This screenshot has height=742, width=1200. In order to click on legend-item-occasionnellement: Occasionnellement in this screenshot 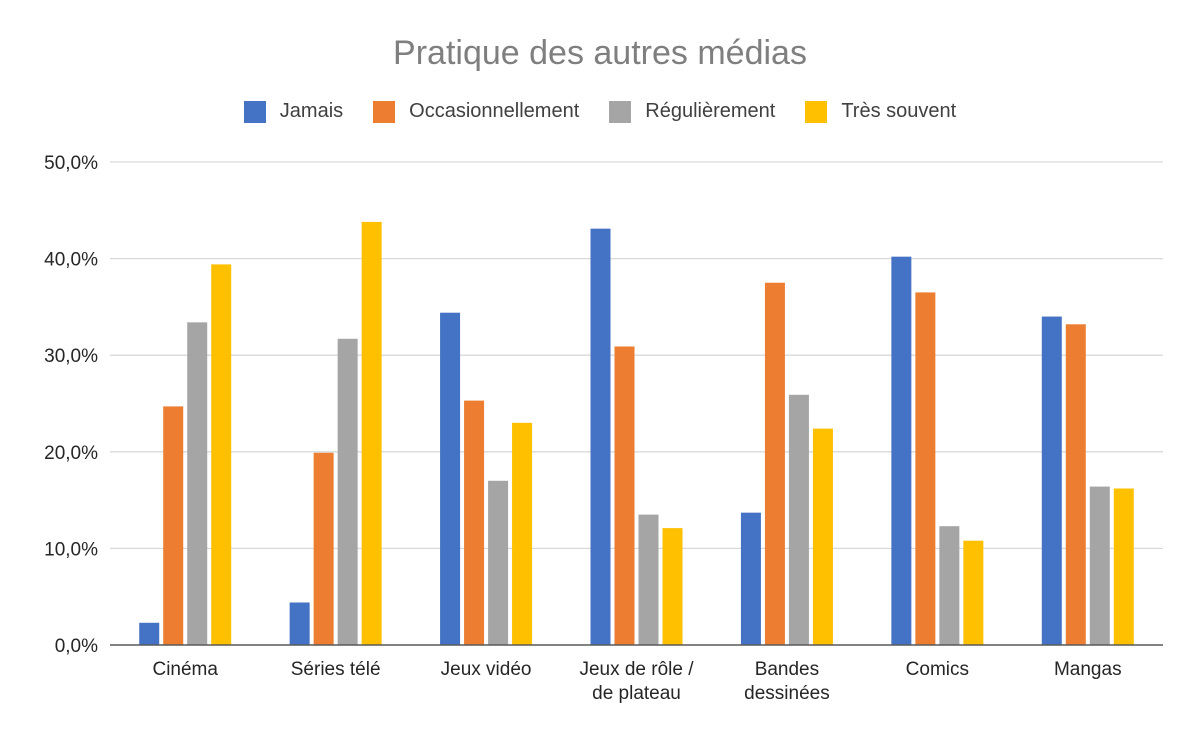, I will do `click(476, 111)`.